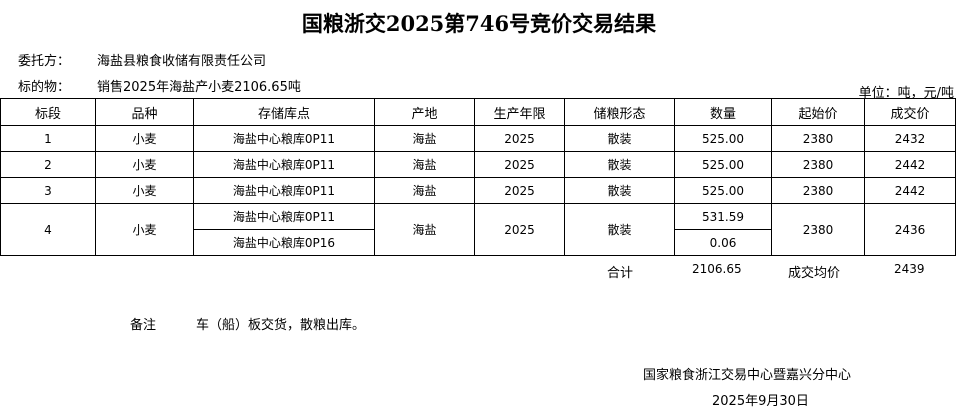 The height and width of the screenshot is (410, 958). Describe the element at coordinates (48, 138) in the screenshot. I see `cell-lot: 1` at that location.